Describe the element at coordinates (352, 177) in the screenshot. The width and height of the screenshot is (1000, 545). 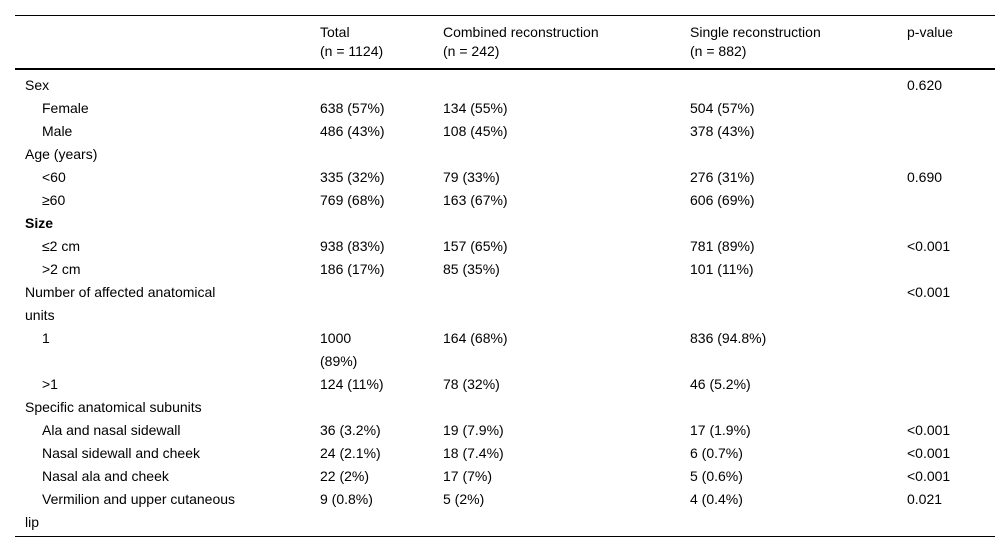
I see `cell-total: 335 (32%)` at that location.